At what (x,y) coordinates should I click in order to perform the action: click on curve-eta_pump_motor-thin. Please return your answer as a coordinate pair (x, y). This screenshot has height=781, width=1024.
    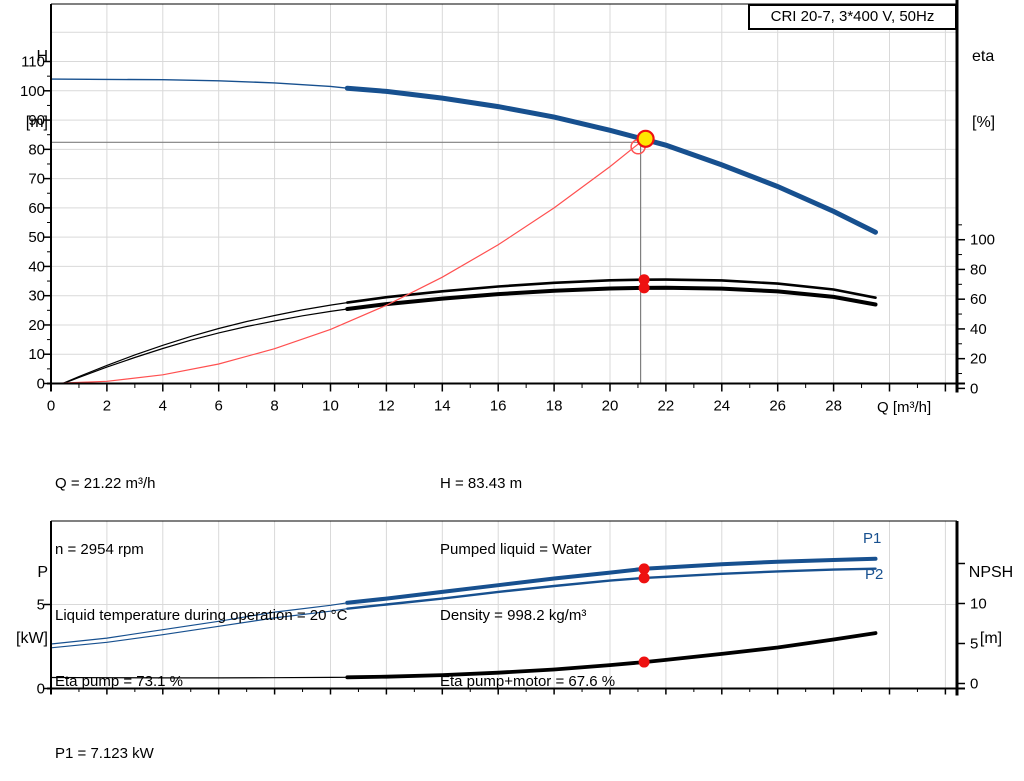
    Looking at the image, I should click on (199, 348).